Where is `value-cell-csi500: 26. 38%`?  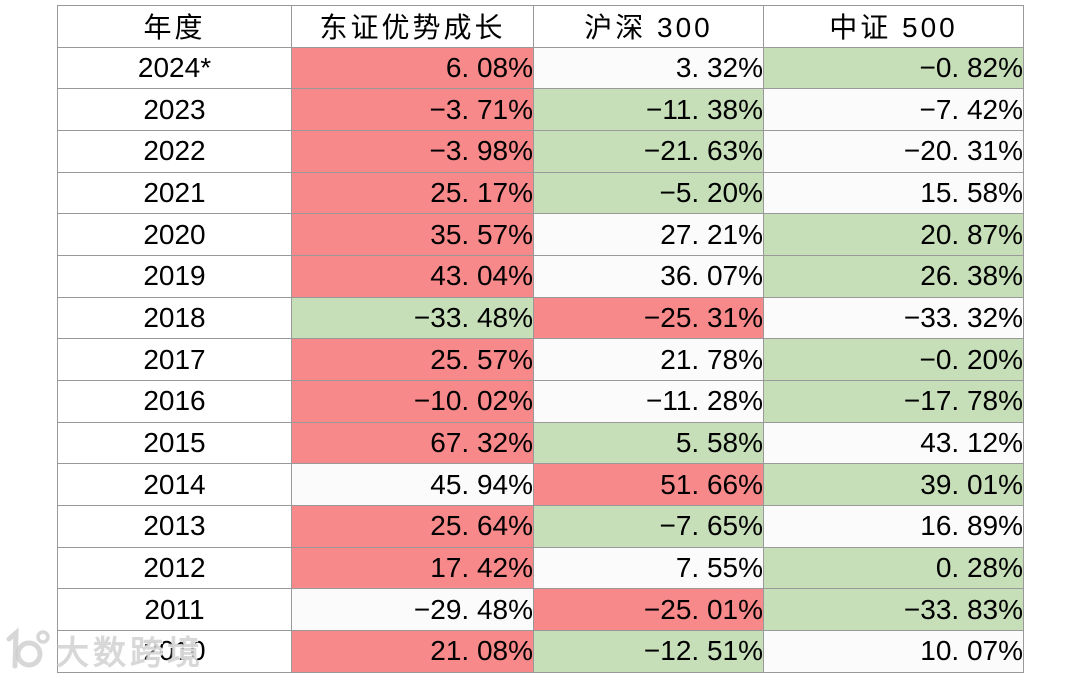 value-cell-csi500: 26. 38% is located at coordinates (893, 276).